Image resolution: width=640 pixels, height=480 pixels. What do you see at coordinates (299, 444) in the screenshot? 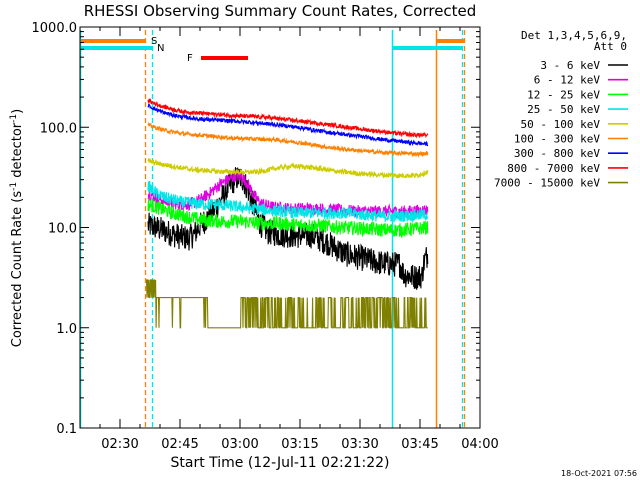
I see `x-tick-label: 03:15` at bounding box center [299, 444].